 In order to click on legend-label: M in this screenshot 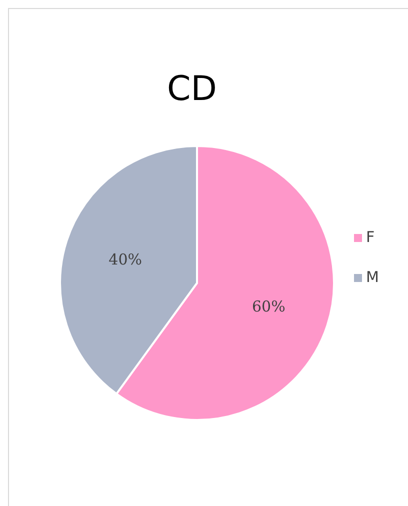, I will do `click(372, 277)`.